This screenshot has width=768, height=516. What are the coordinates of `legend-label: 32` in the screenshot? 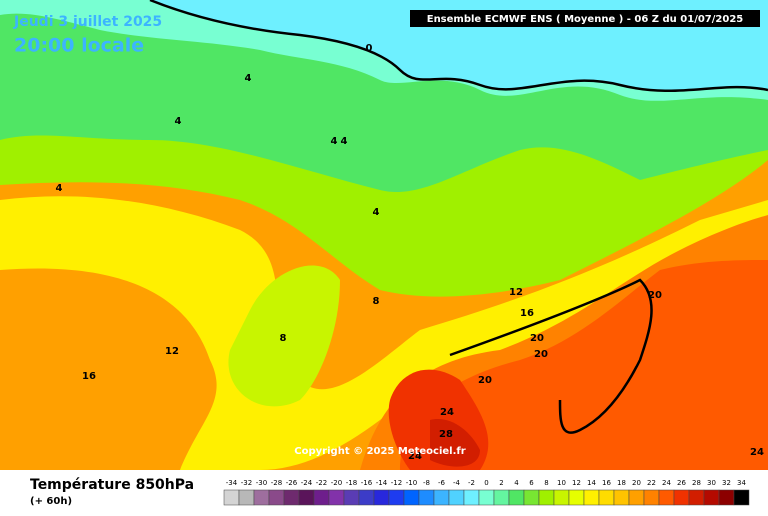 It's located at (726, 483).